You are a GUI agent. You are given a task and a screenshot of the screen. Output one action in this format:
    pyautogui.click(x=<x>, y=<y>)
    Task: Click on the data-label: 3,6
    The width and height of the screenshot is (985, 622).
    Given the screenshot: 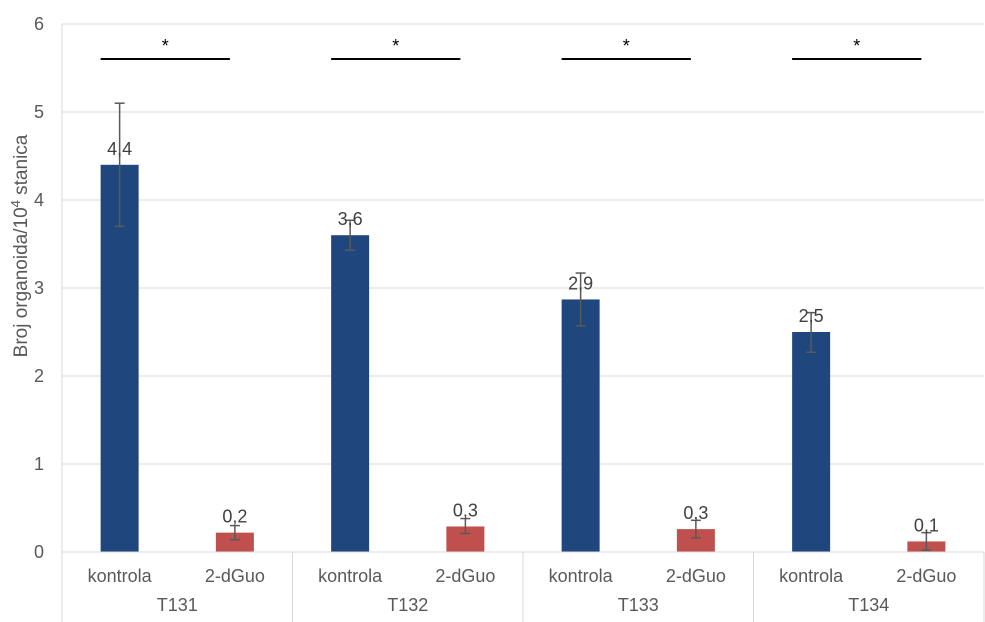 What is the action you would take?
    pyautogui.click(x=350, y=219)
    